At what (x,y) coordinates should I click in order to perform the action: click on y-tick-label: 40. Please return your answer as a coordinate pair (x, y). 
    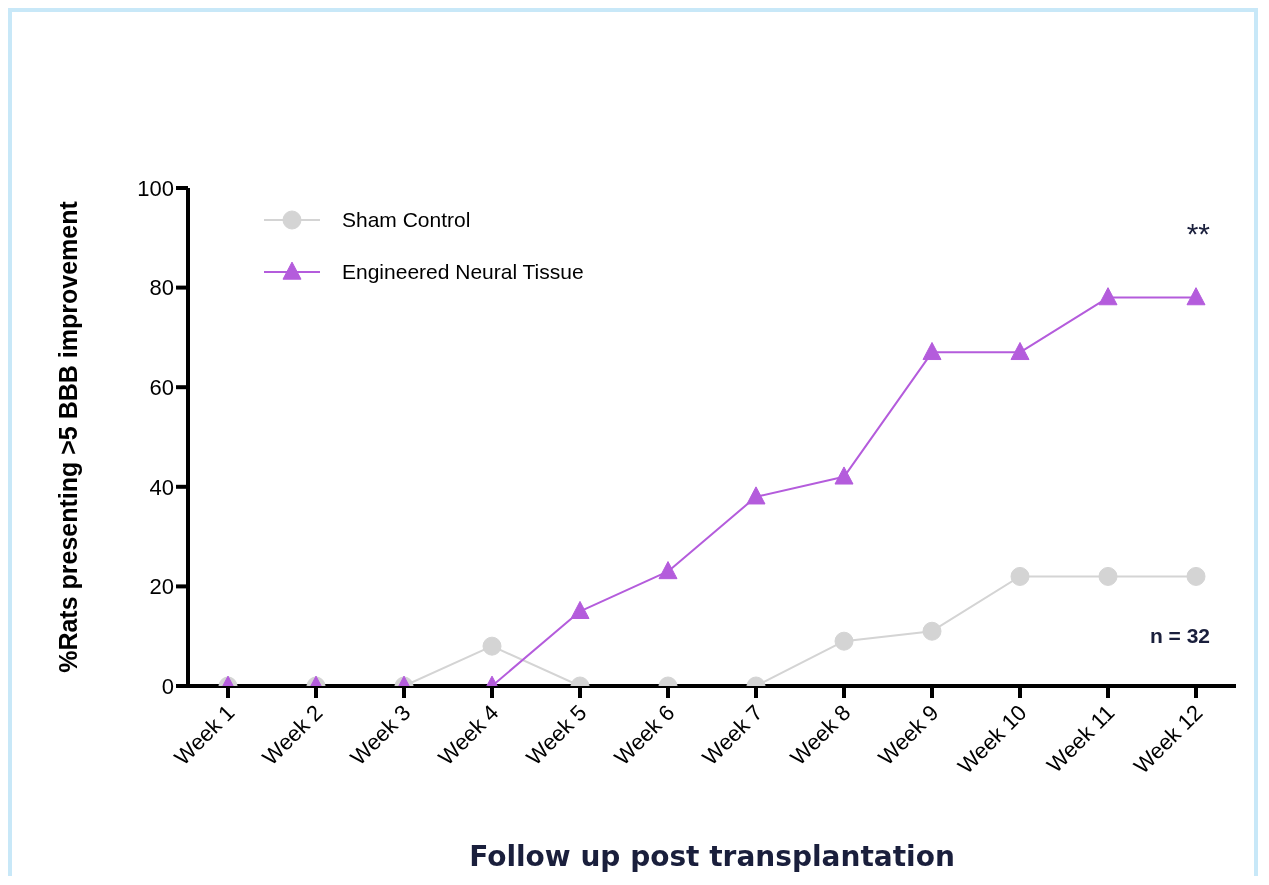
    Looking at the image, I should click on (161, 487).